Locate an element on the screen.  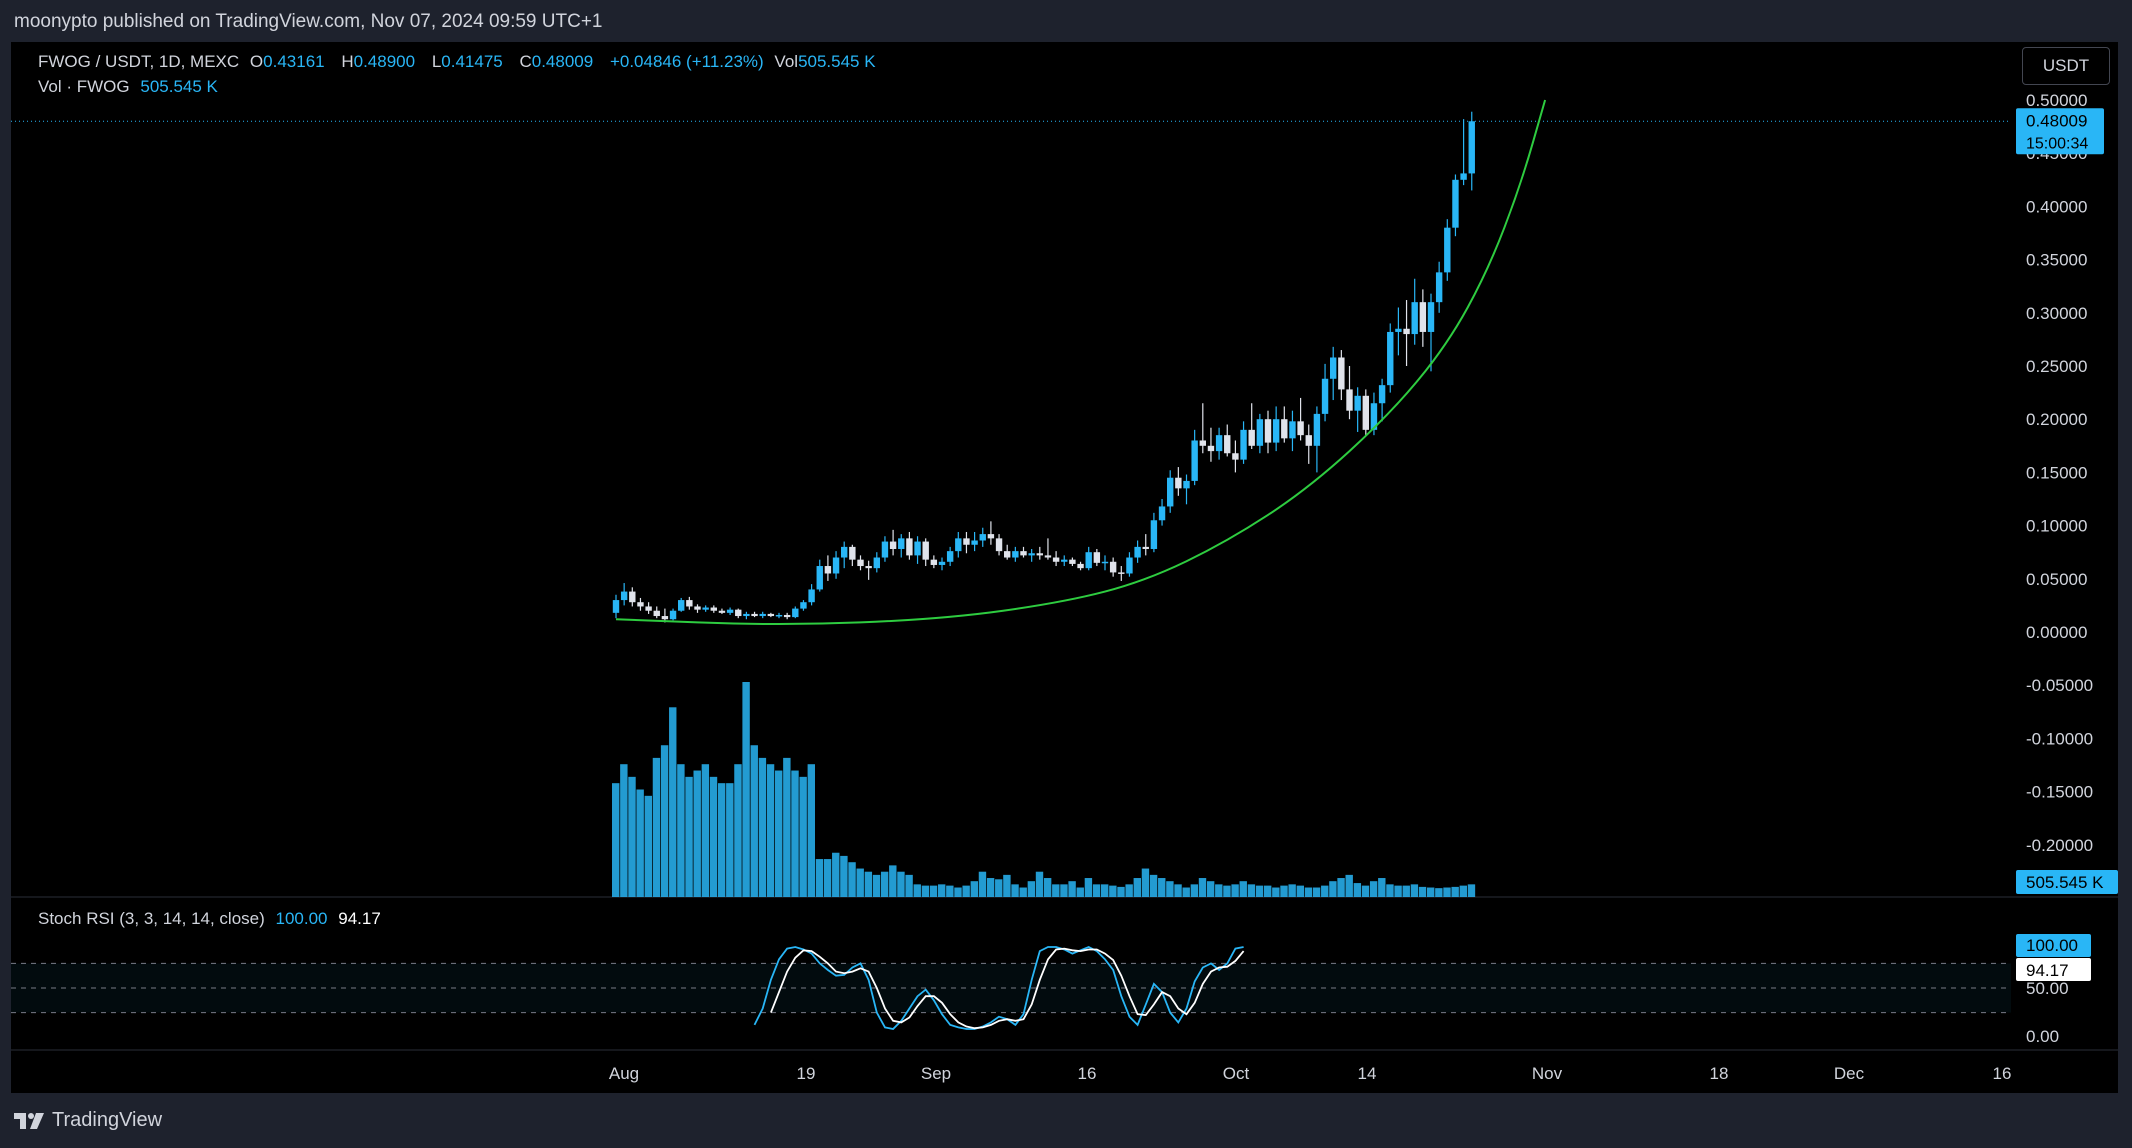
stoch-label: Stoch RSI (3, 3, 14, 14, close) is located at coordinates (151, 918).